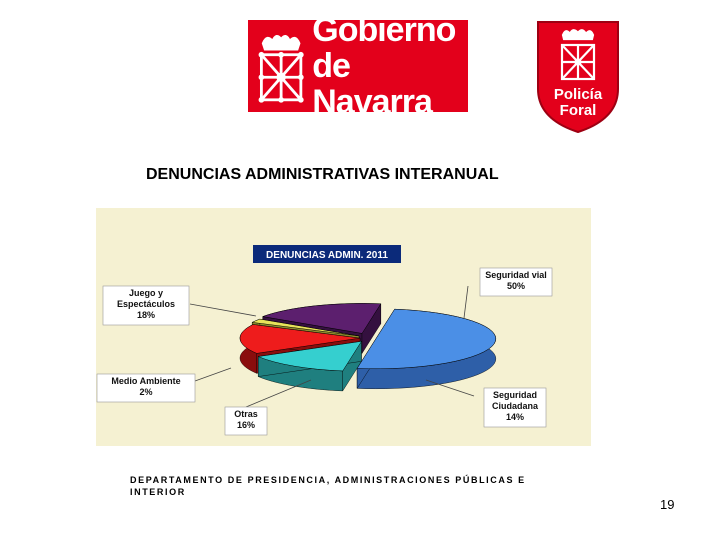  I want to click on chart-title: DENUNCIAS ADMIN. 2011, so click(327, 255).